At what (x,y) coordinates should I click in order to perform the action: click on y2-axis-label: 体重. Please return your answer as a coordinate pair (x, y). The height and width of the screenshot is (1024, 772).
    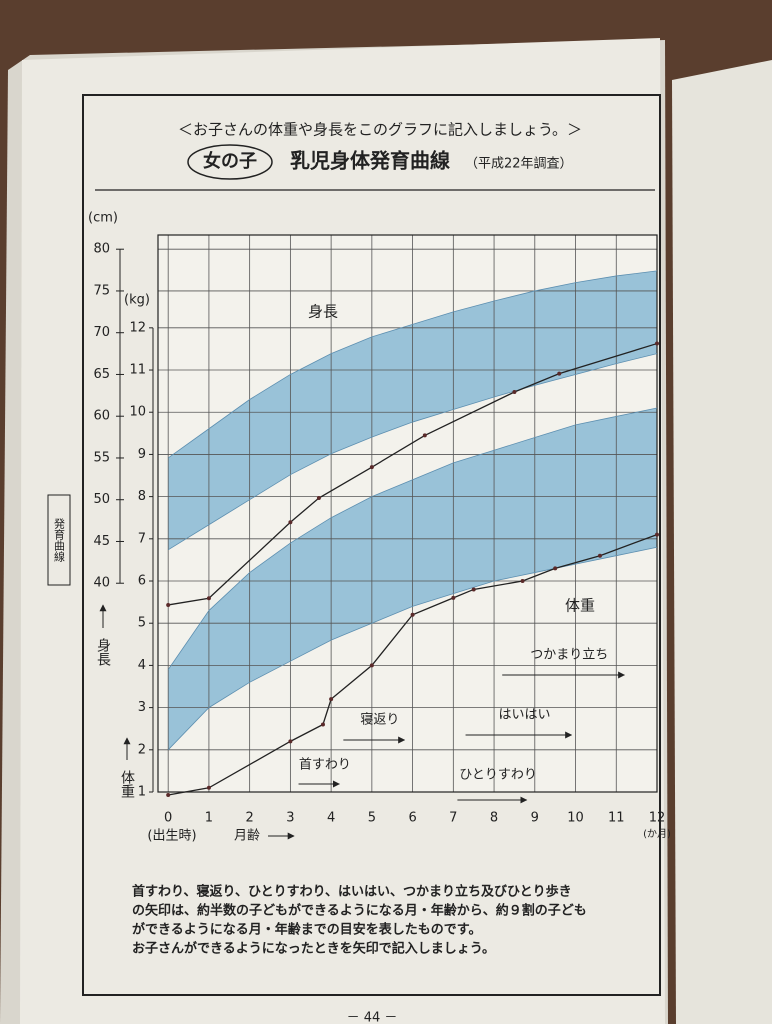
    Looking at the image, I should click on (127, 784).